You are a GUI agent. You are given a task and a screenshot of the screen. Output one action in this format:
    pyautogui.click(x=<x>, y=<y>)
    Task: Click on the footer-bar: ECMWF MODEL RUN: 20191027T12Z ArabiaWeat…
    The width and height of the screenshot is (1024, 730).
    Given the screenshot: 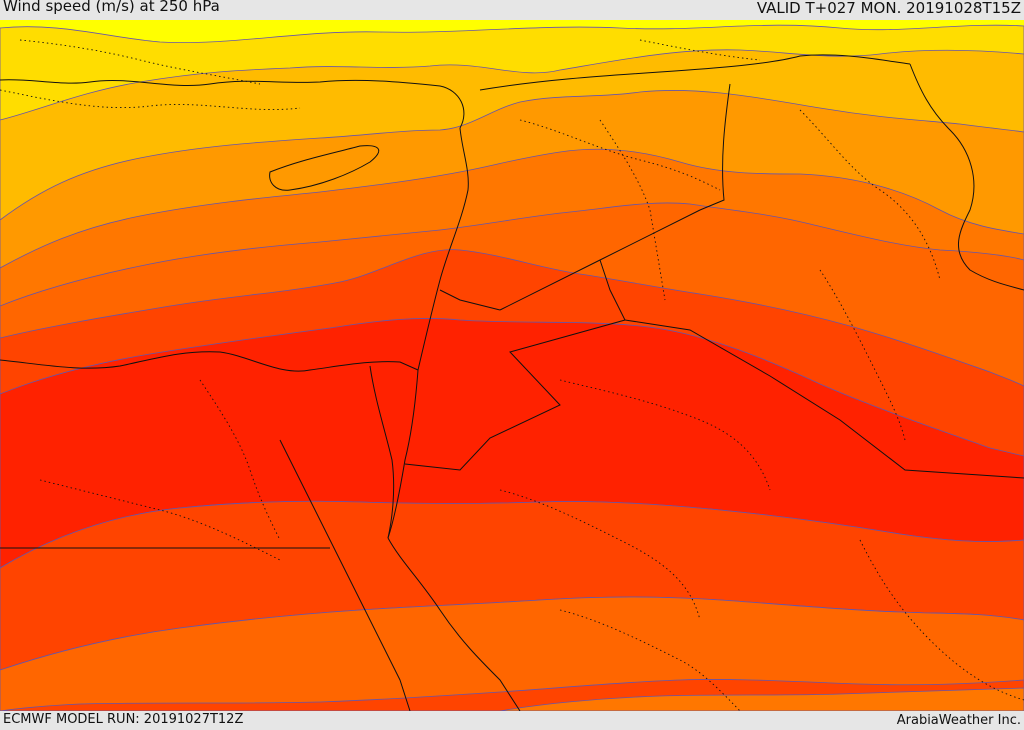 What is the action you would take?
    pyautogui.click(x=512, y=720)
    